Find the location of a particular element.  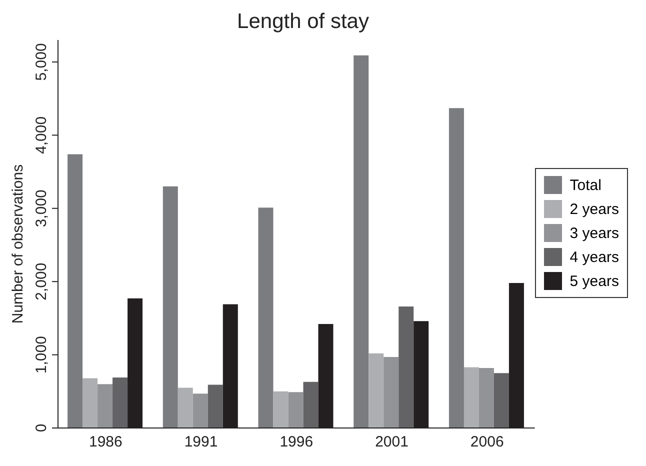

y-tick-label: 4,000 is located at coordinates (41, 135).